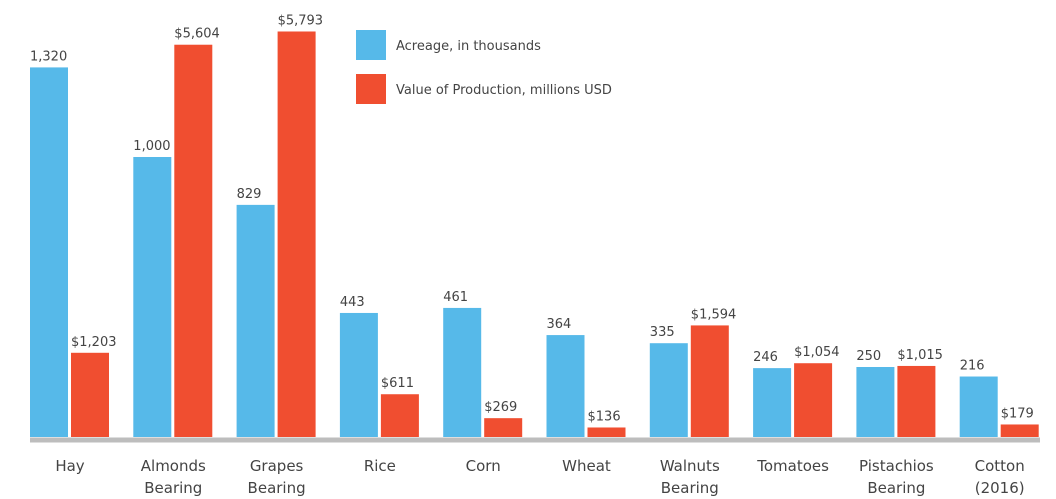 The height and width of the screenshot is (499, 1056). What do you see at coordinates (173, 477) in the screenshot?
I see `x-tick-label: Almonds Bearing` at bounding box center [173, 477].